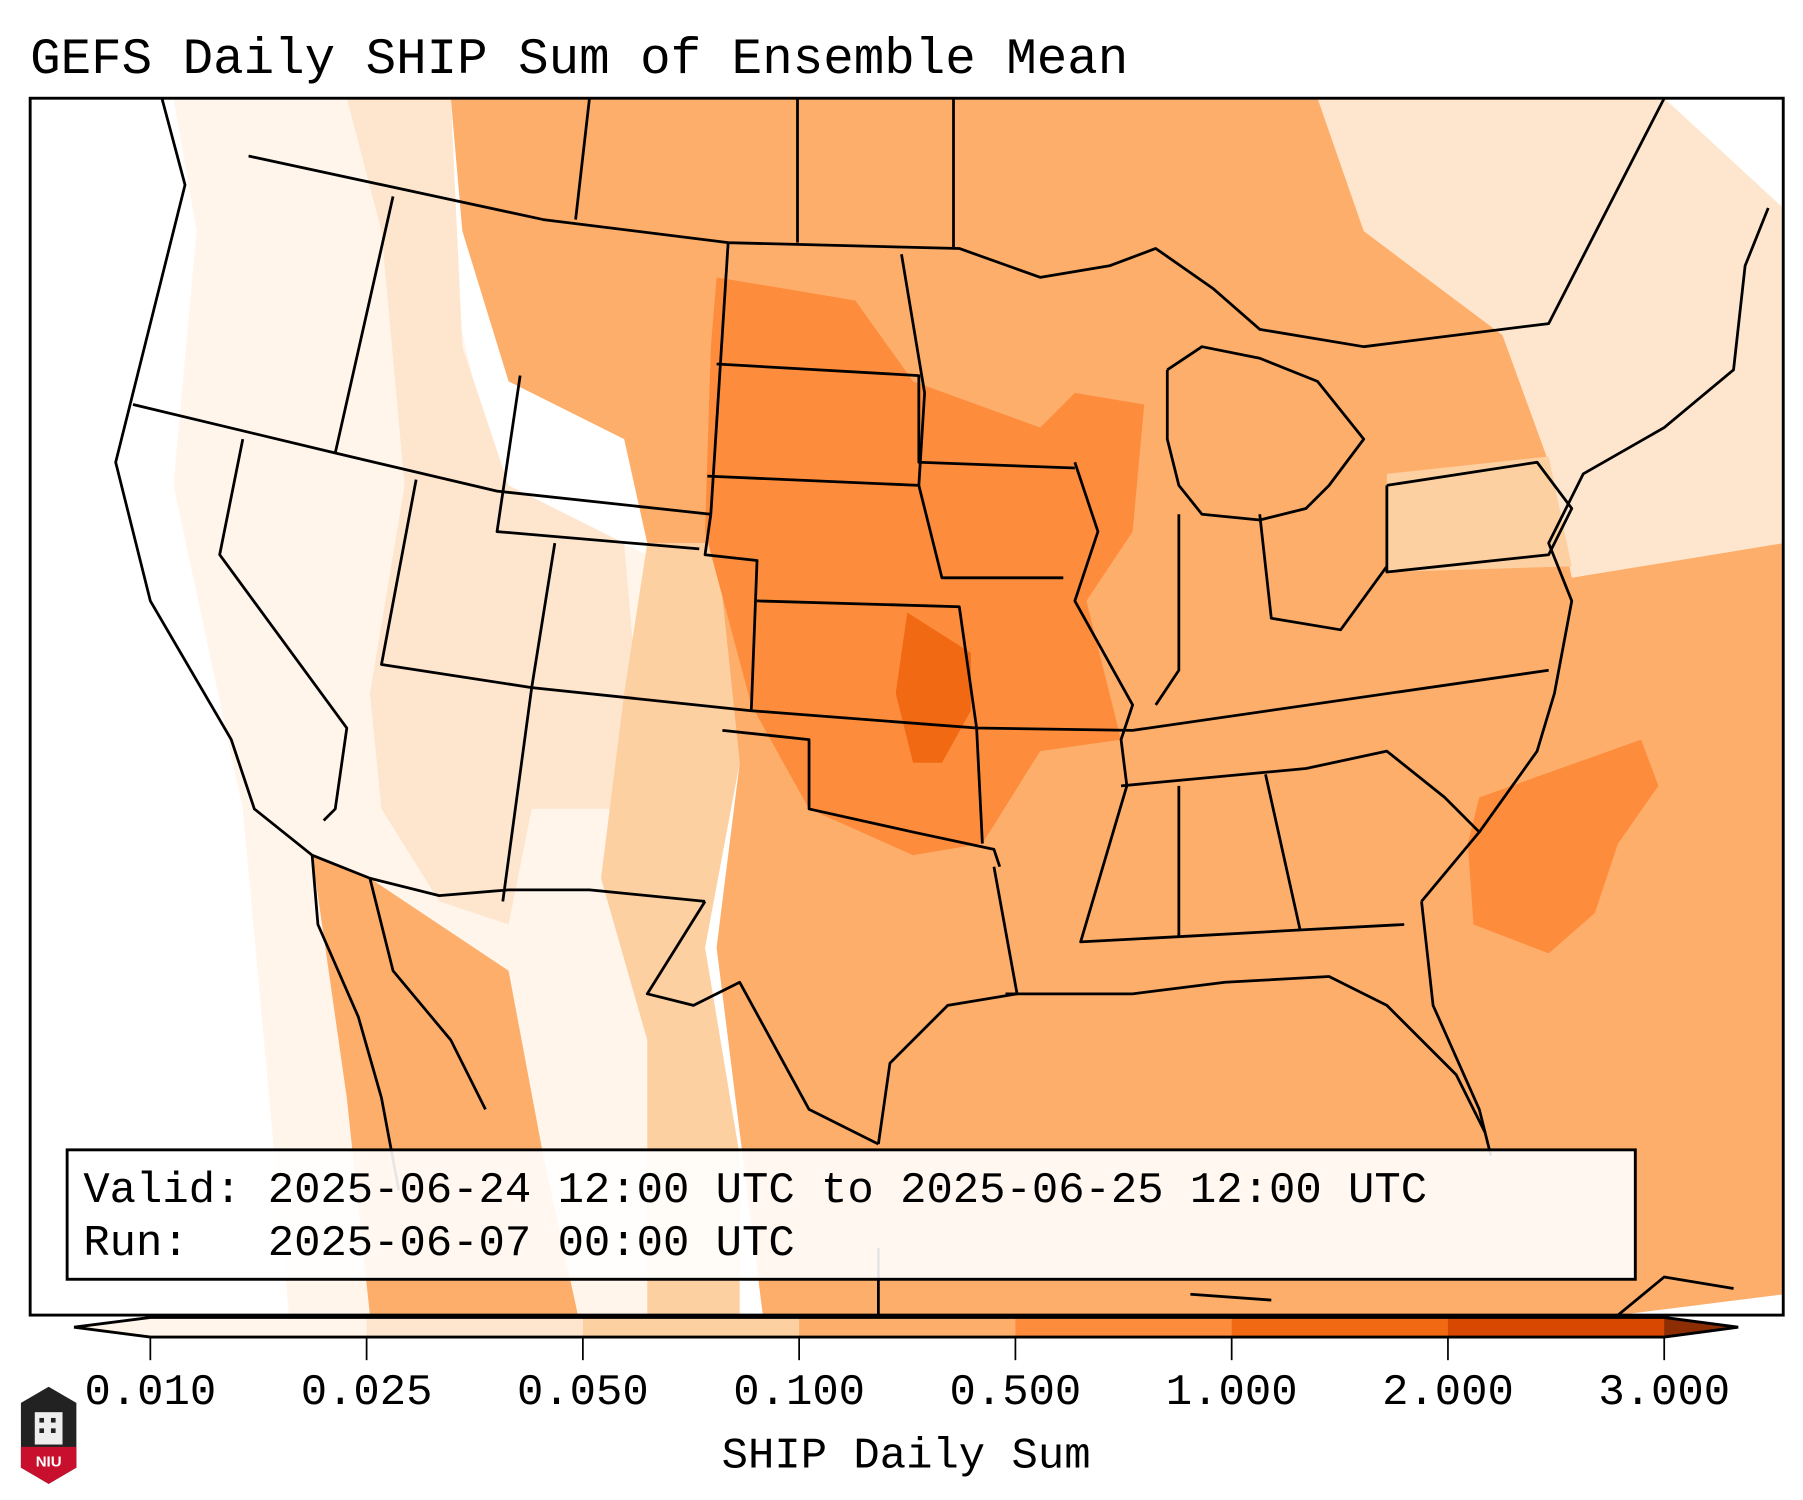  Describe the element at coordinates (1232, 1393) in the screenshot. I see `colorbar-tick-label: 1.000` at that location.